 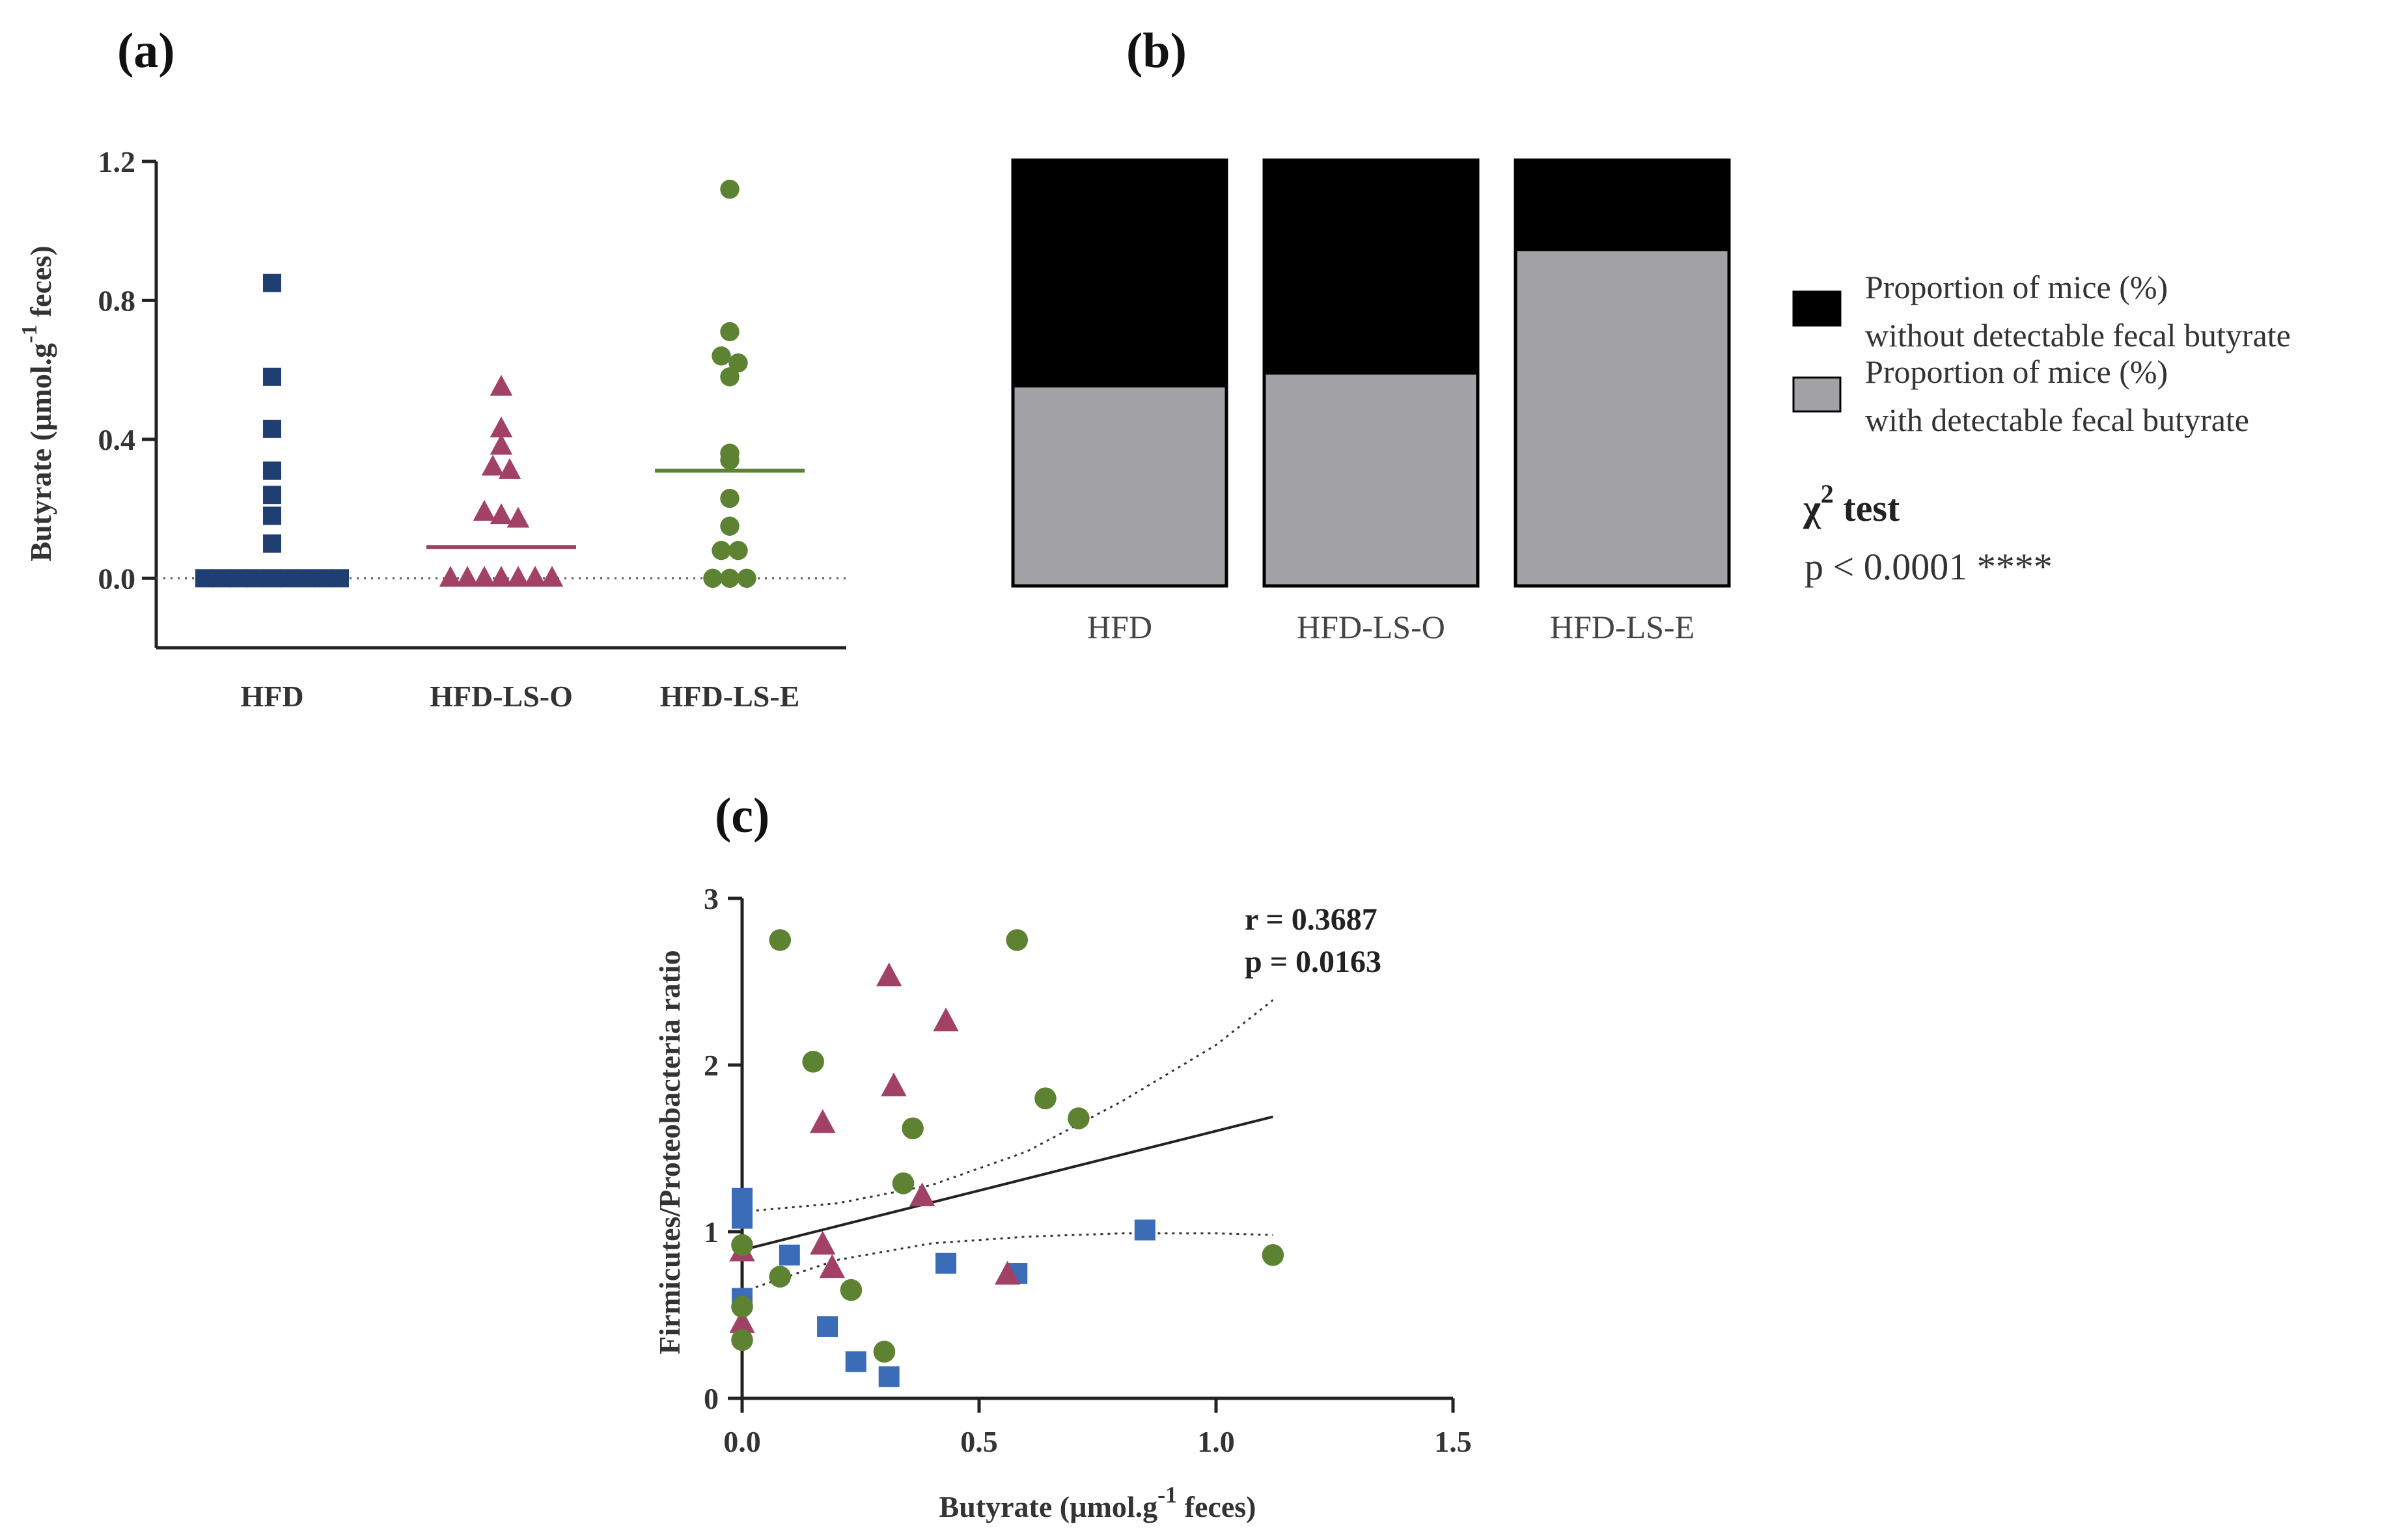 I want to click on regression-line-c, so click(x=1007, y=1183).